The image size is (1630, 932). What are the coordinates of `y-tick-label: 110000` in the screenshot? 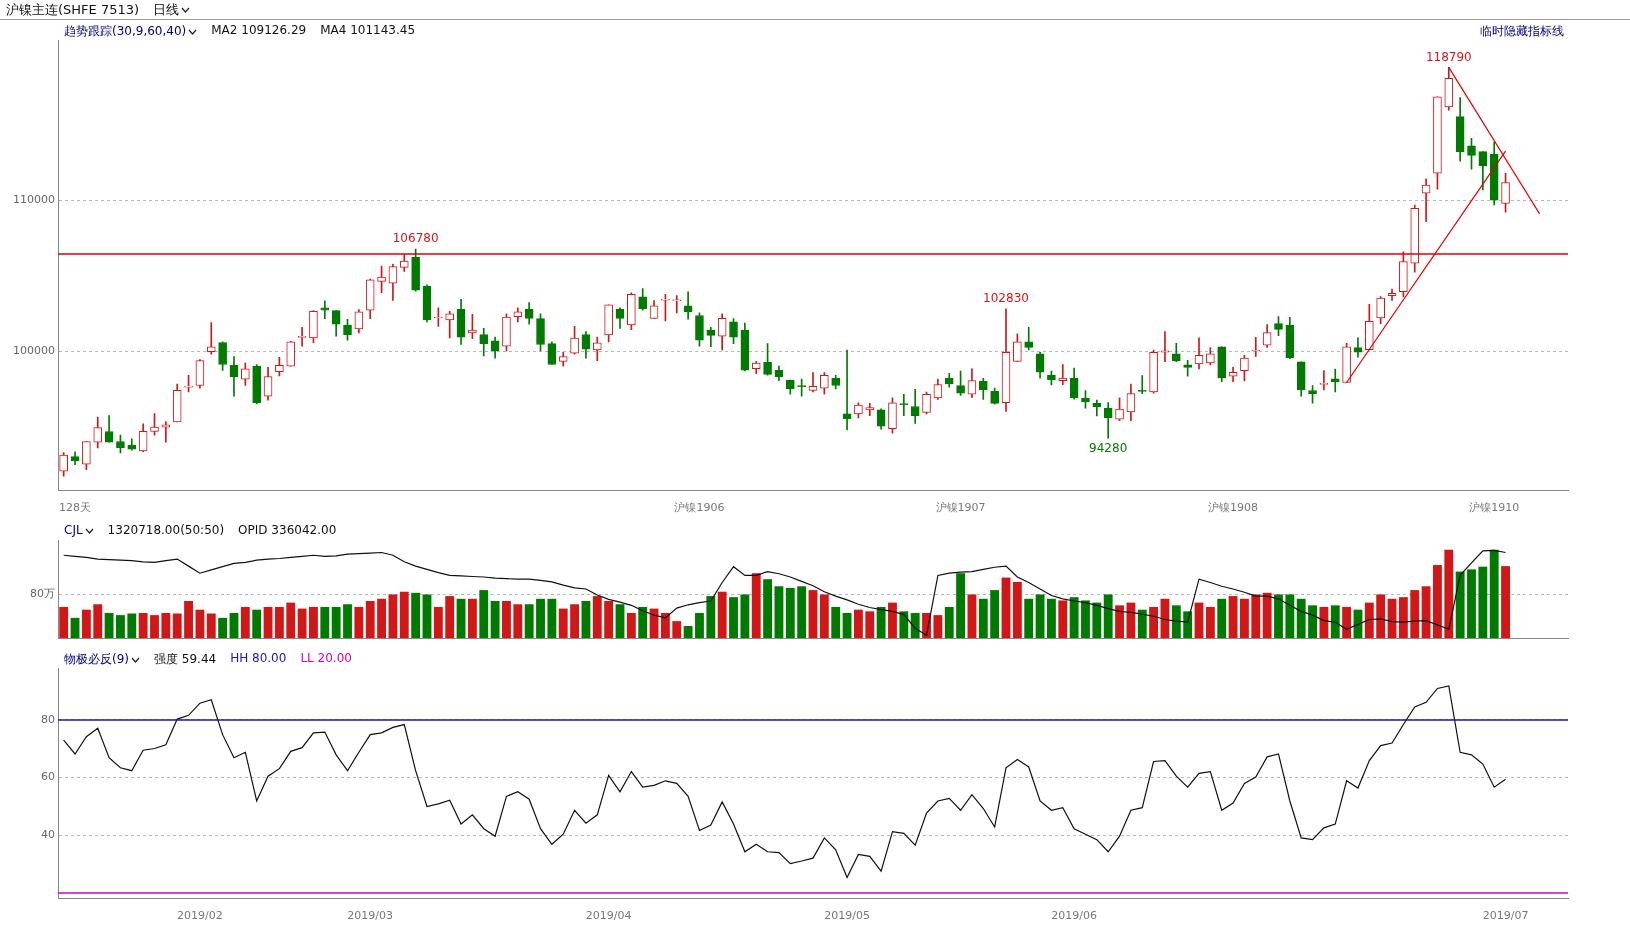 It's located at (34, 200).